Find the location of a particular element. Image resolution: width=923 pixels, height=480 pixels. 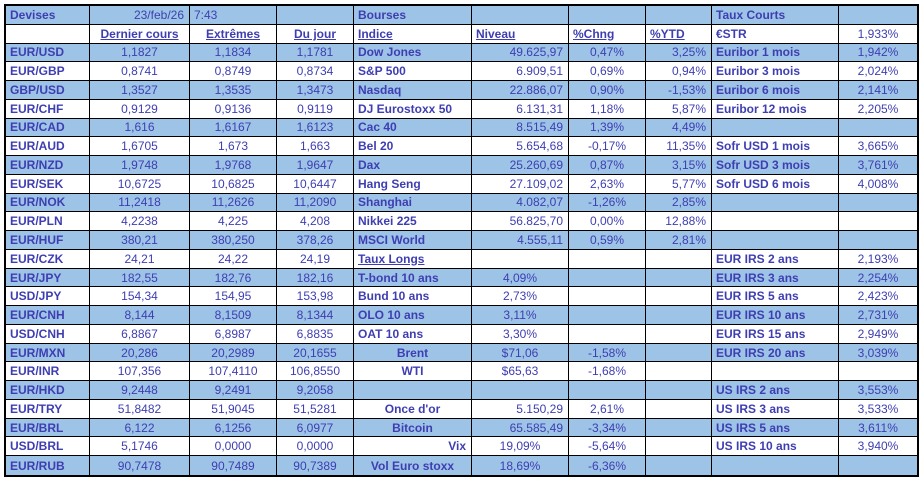

taux-court-value: 1,933% is located at coordinates (878, 34).